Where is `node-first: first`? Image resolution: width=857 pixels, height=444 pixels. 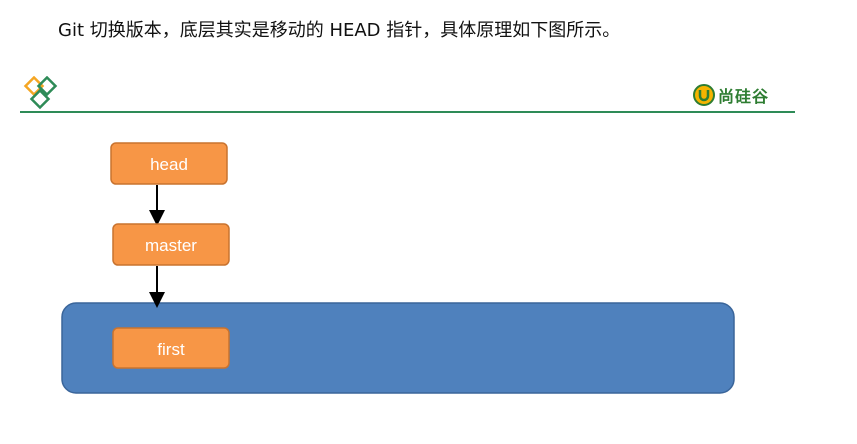 node-first: first is located at coordinates (171, 348).